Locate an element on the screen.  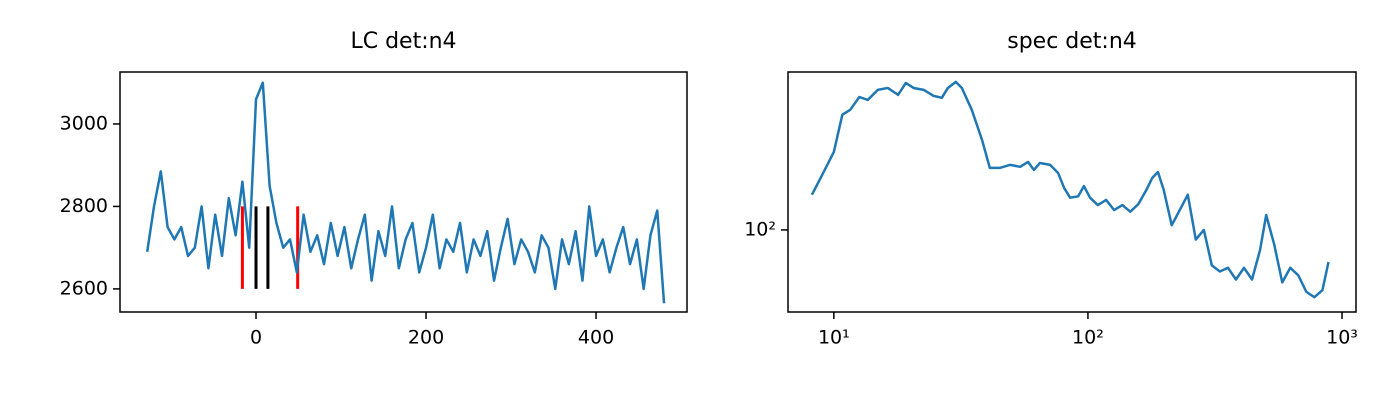
x-tick-label: 0 is located at coordinates (256, 338).